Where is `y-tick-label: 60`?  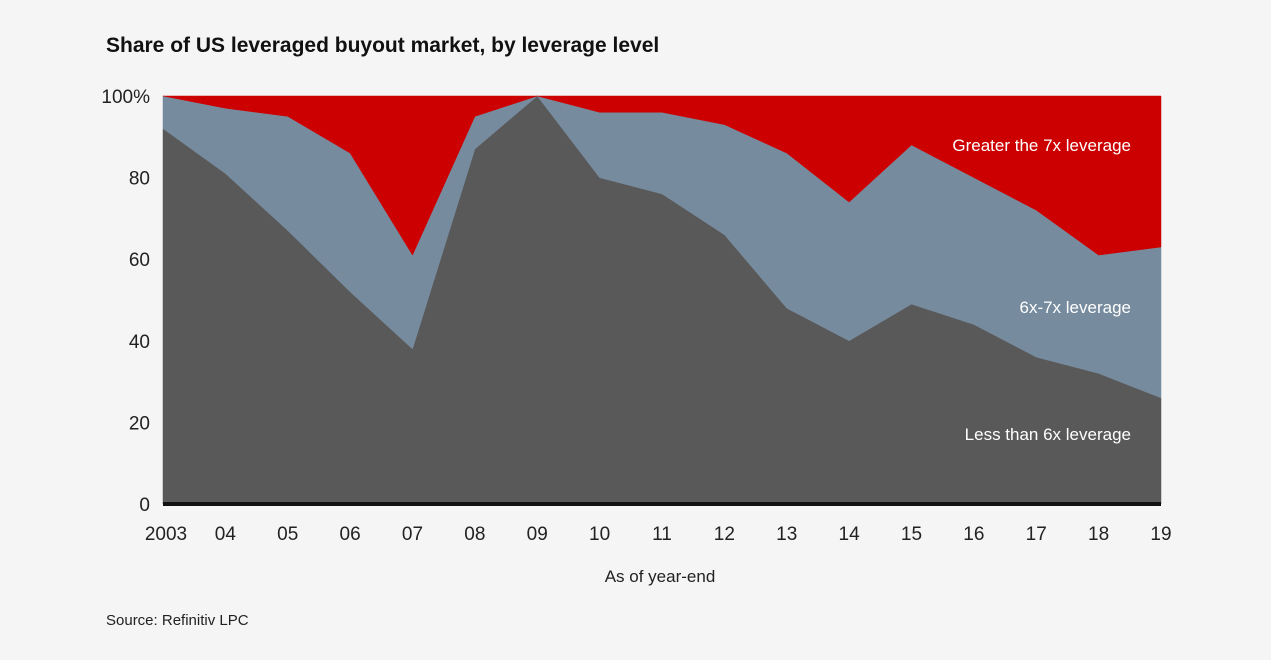
y-tick-label: 60 is located at coordinates (139, 260).